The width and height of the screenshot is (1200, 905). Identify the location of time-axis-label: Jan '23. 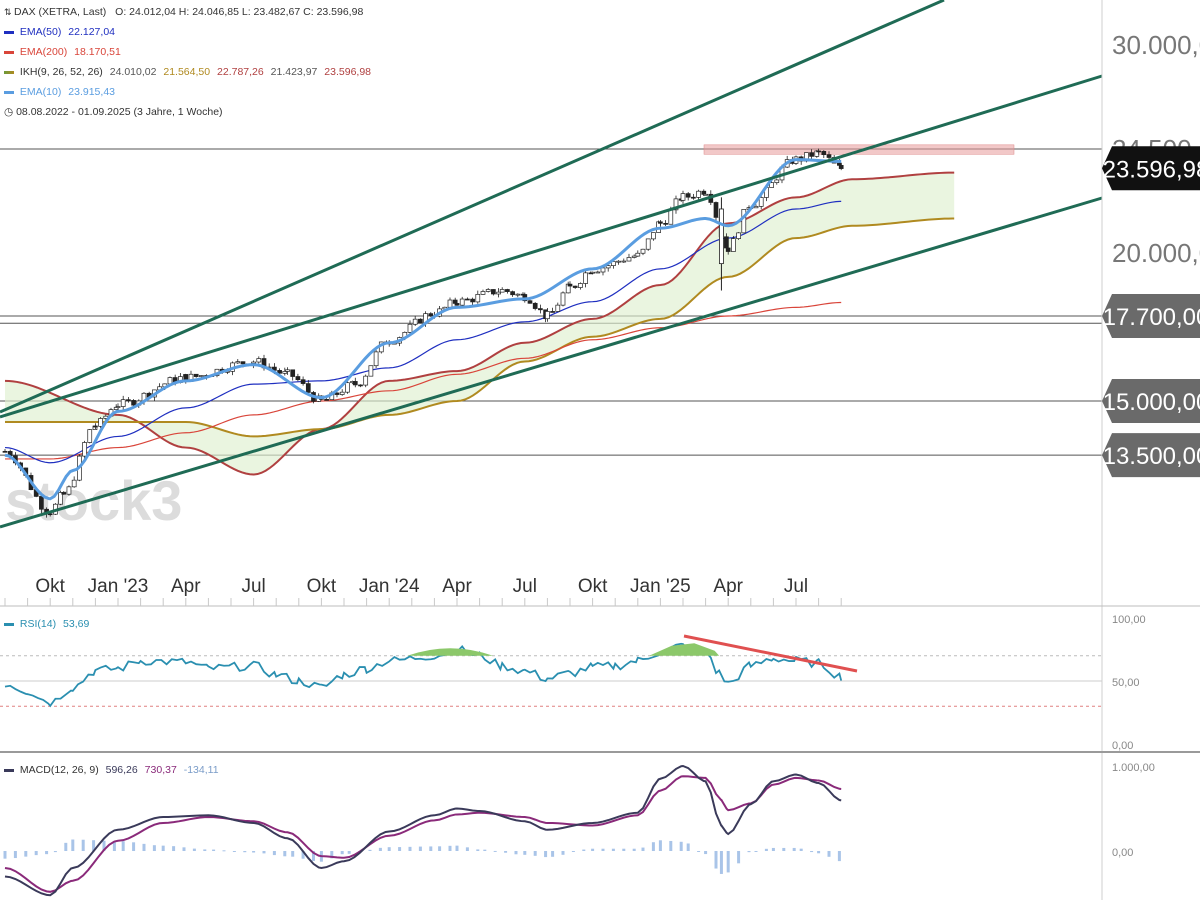
(118, 586).